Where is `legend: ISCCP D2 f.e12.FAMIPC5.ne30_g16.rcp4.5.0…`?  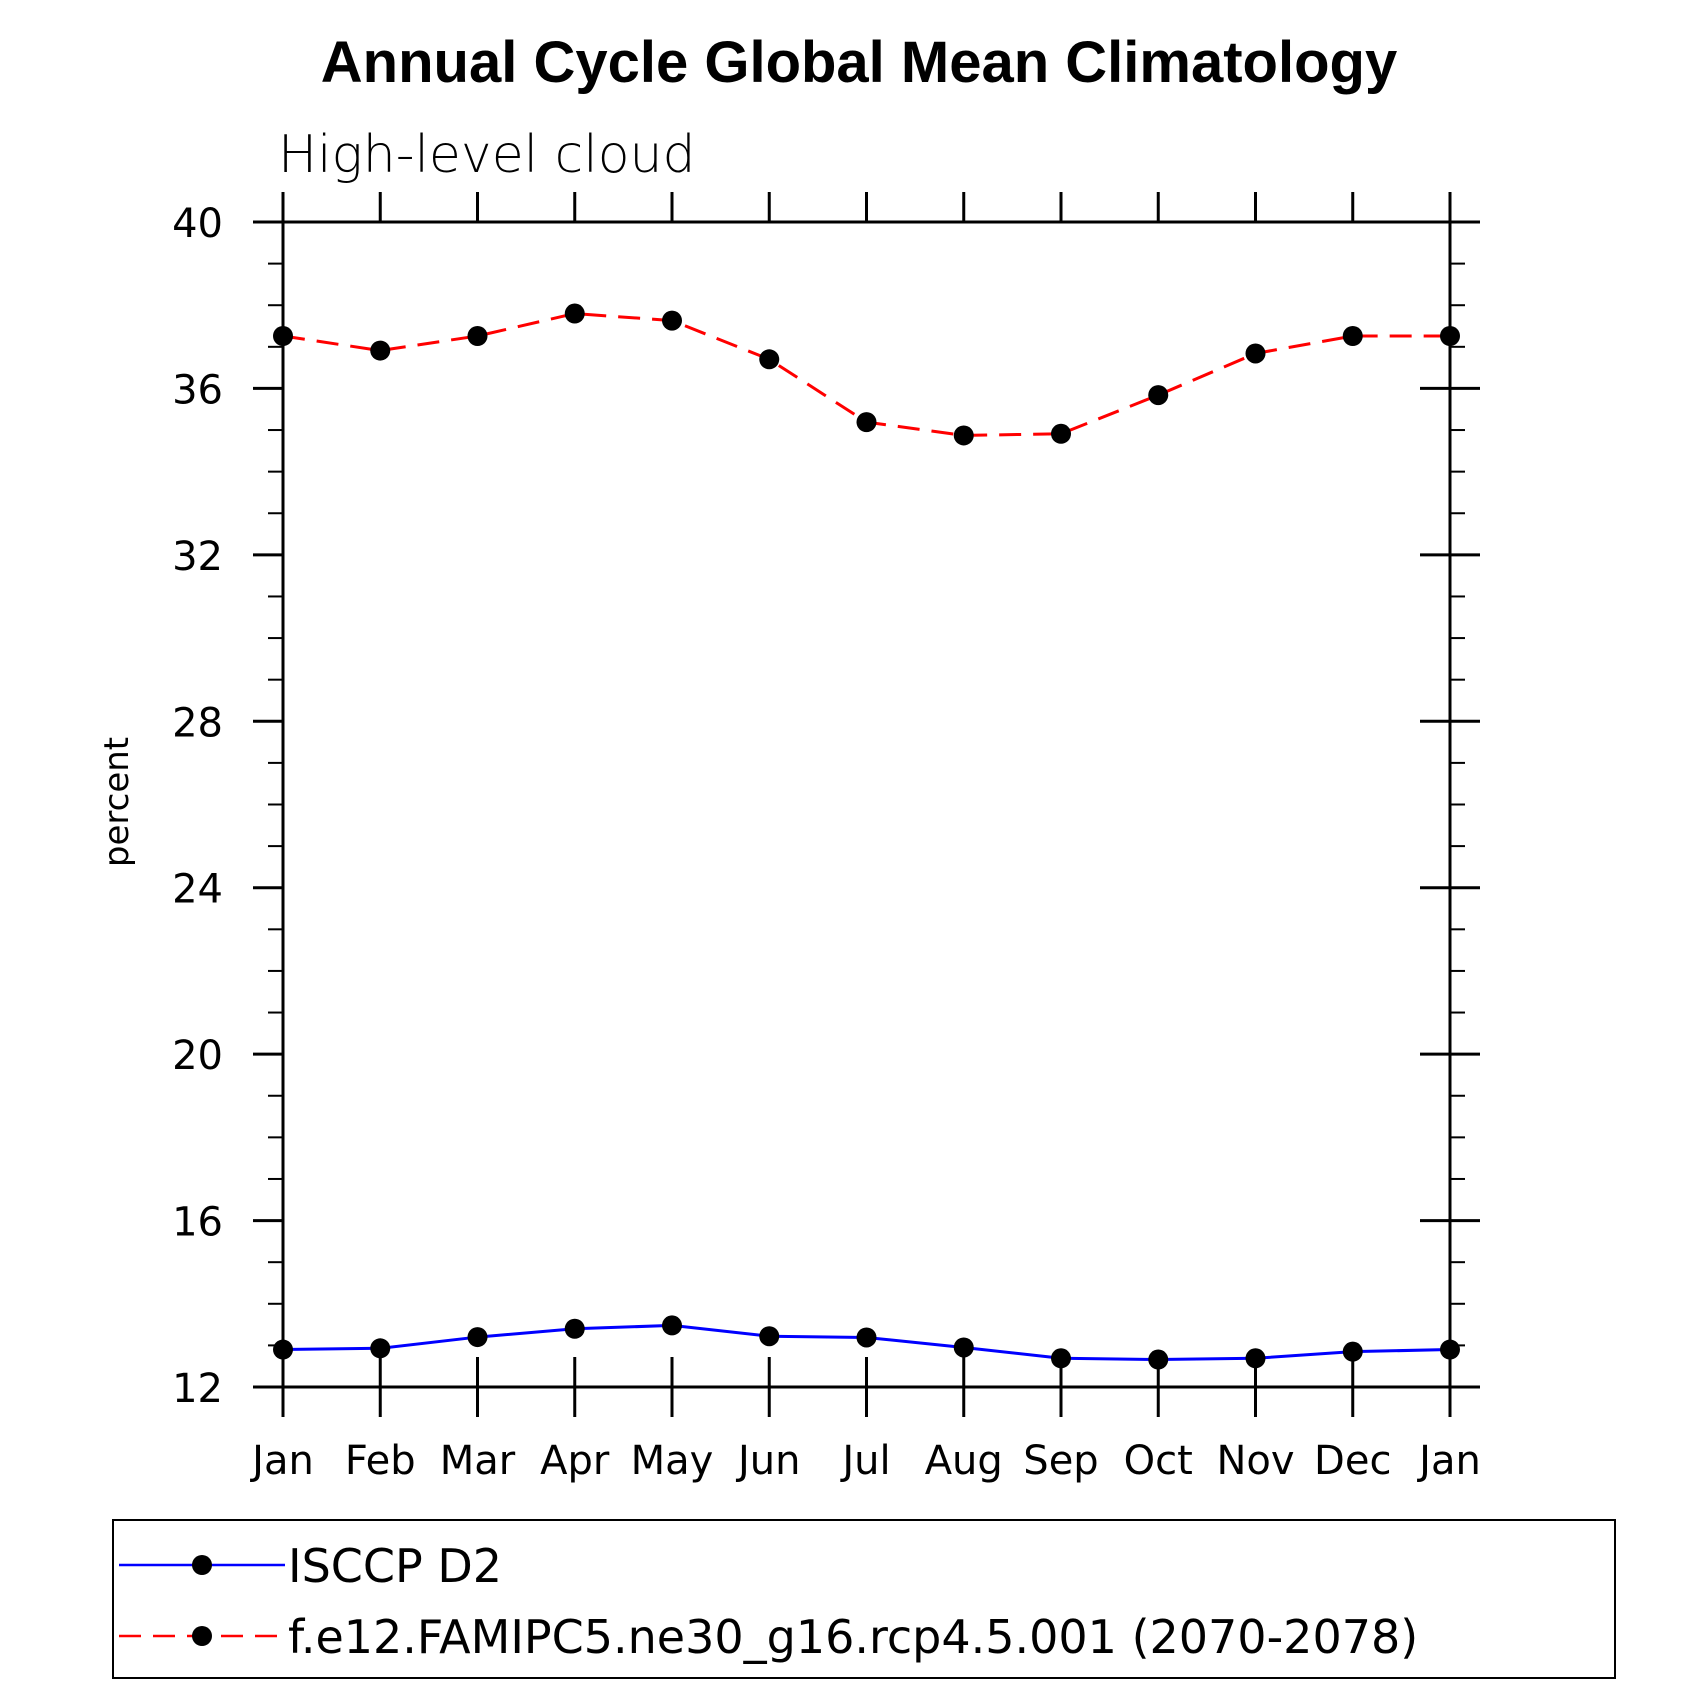 legend: ISCCP D2 f.e12.FAMIPC5.ne30_g16.rcp4.5.0… is located at coordinates (864, 1599).